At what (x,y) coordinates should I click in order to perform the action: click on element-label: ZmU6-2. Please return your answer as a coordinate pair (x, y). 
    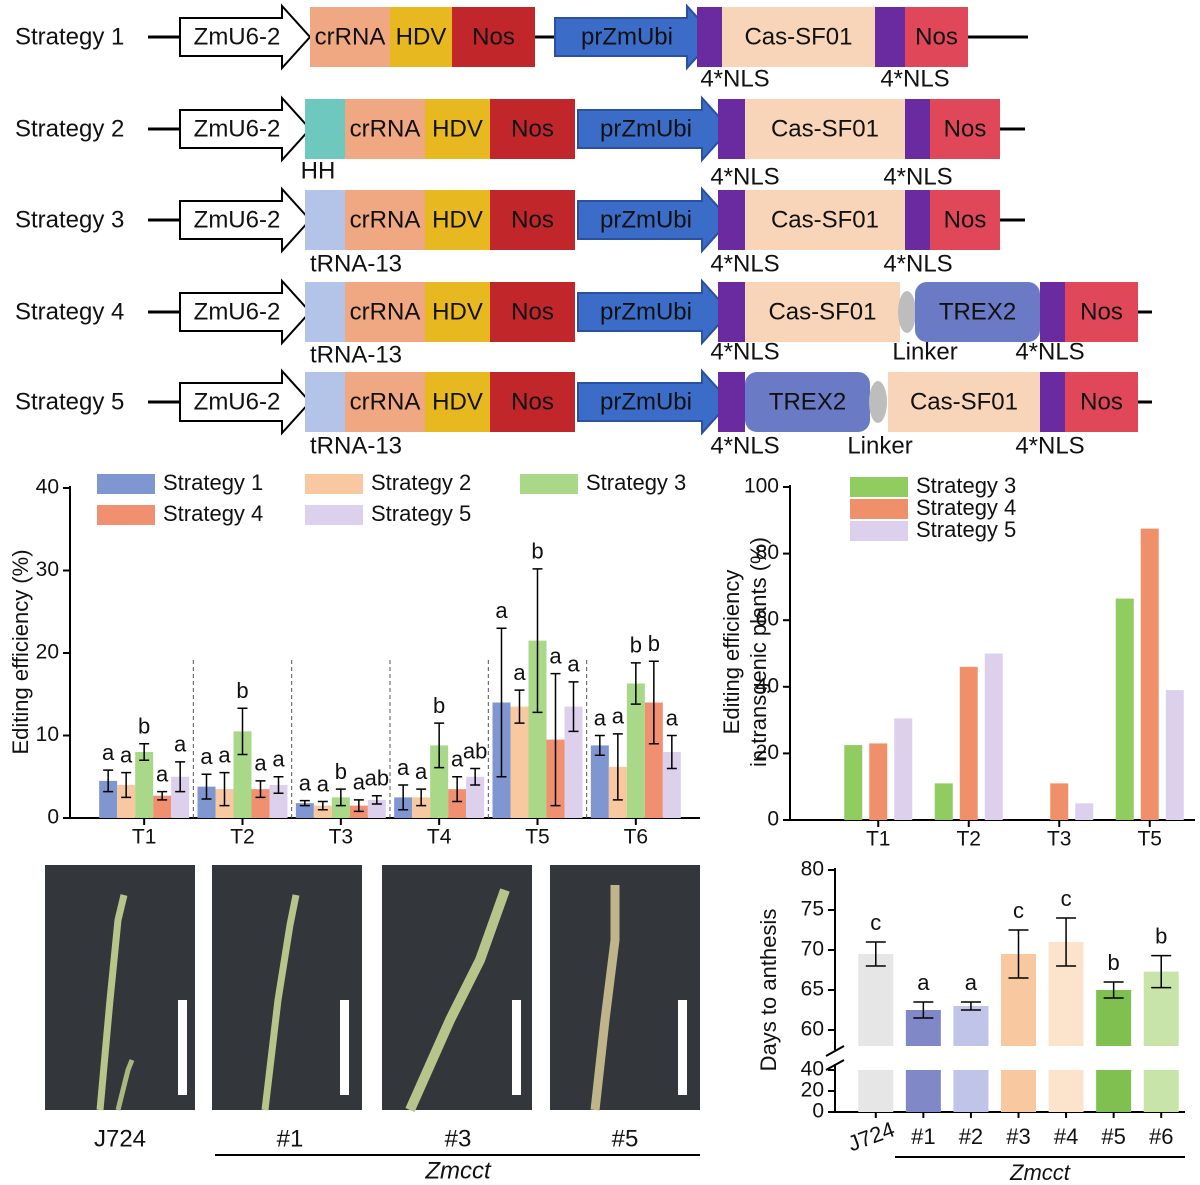
    Looking at the image, I should click on (237, 401).